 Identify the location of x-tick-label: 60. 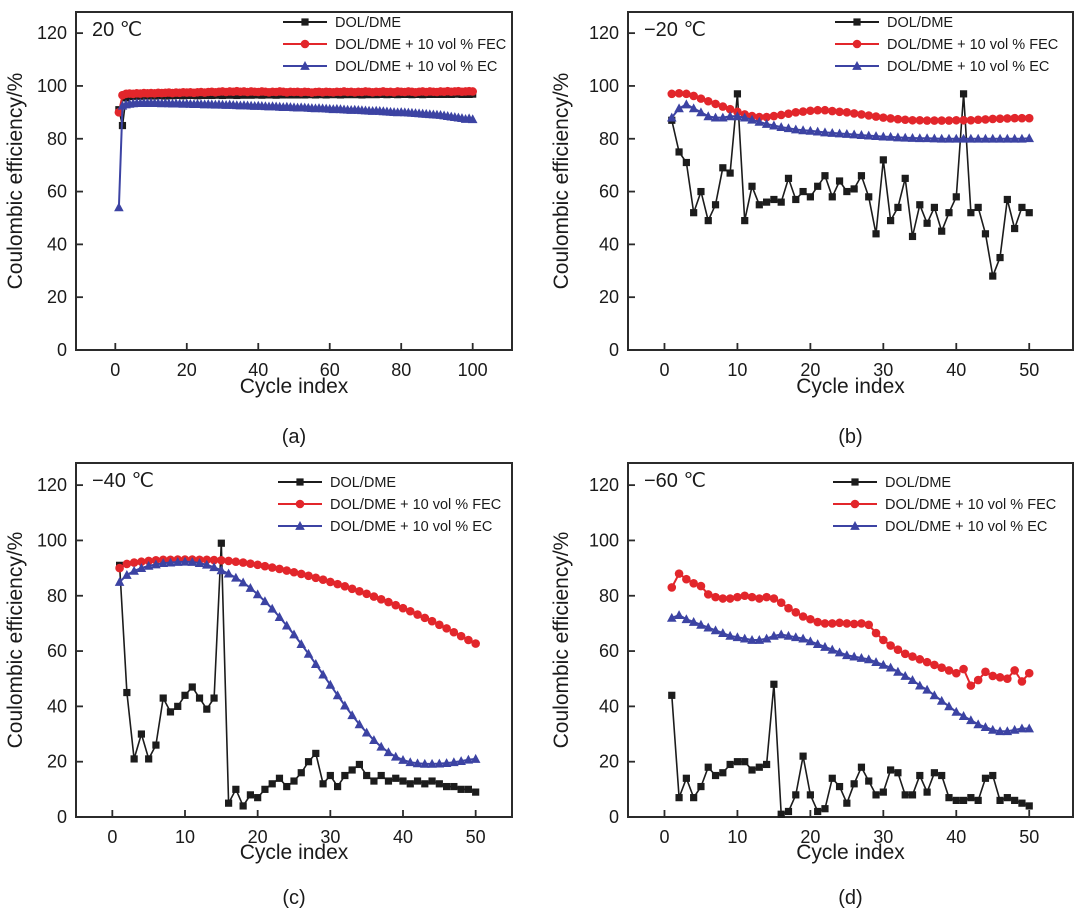
(330, 370).